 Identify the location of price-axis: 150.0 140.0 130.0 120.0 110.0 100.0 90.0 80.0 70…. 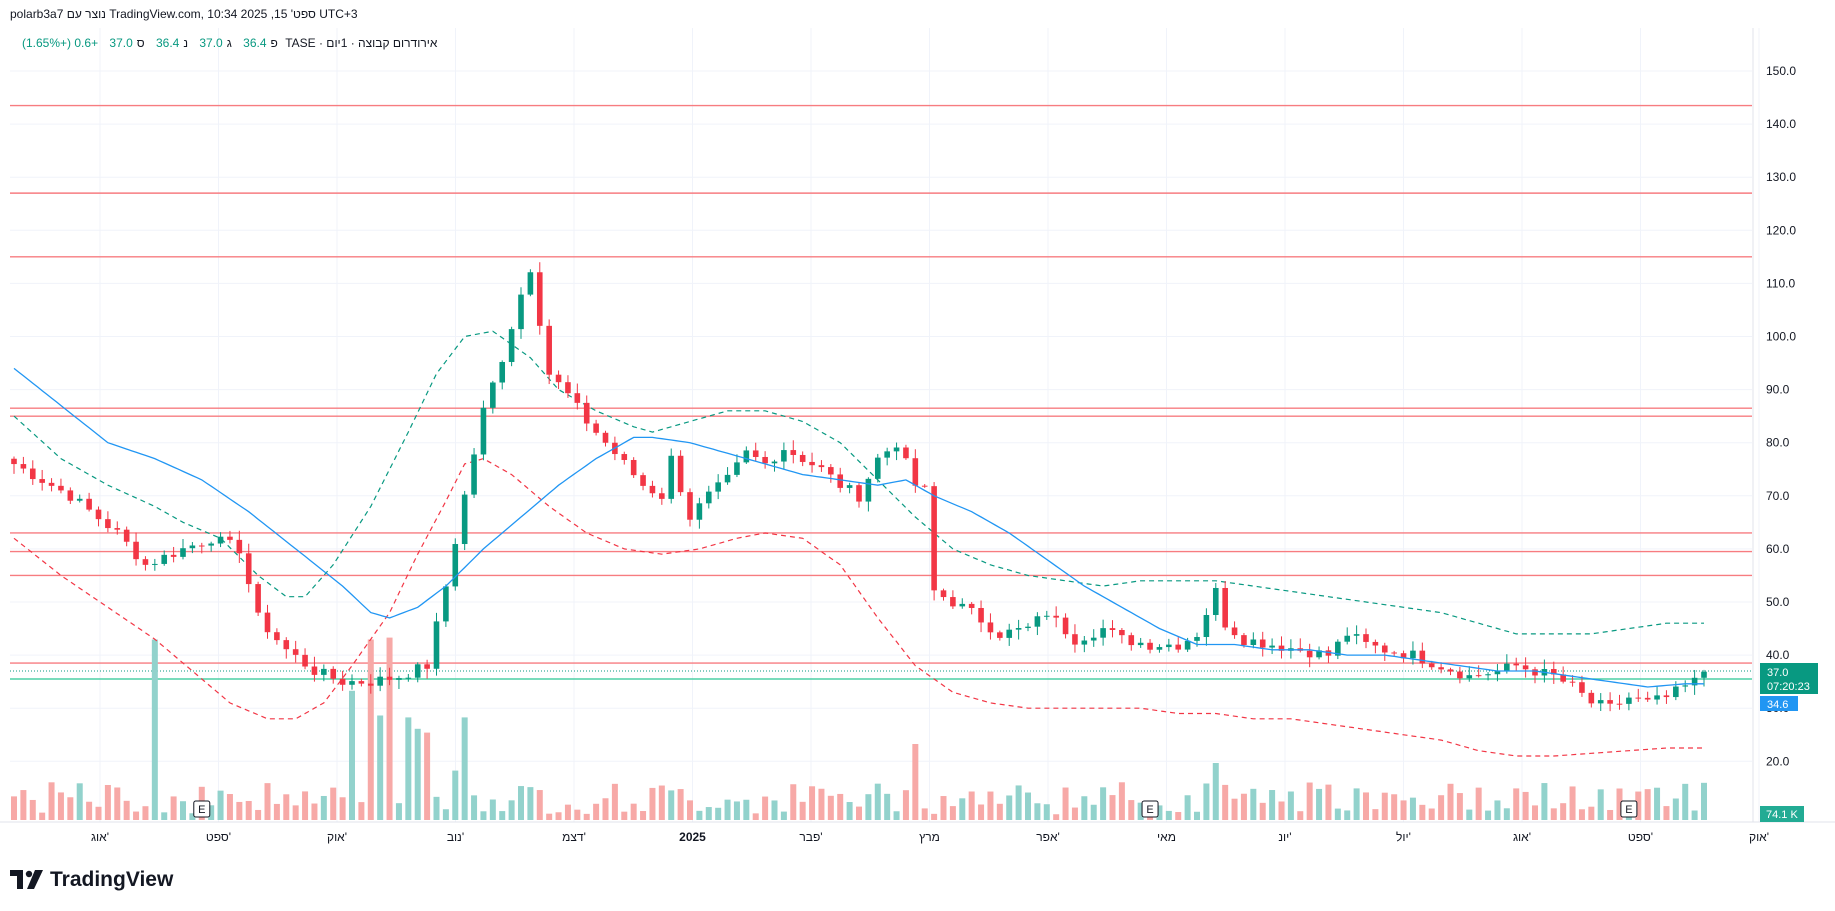
(1781, 416).